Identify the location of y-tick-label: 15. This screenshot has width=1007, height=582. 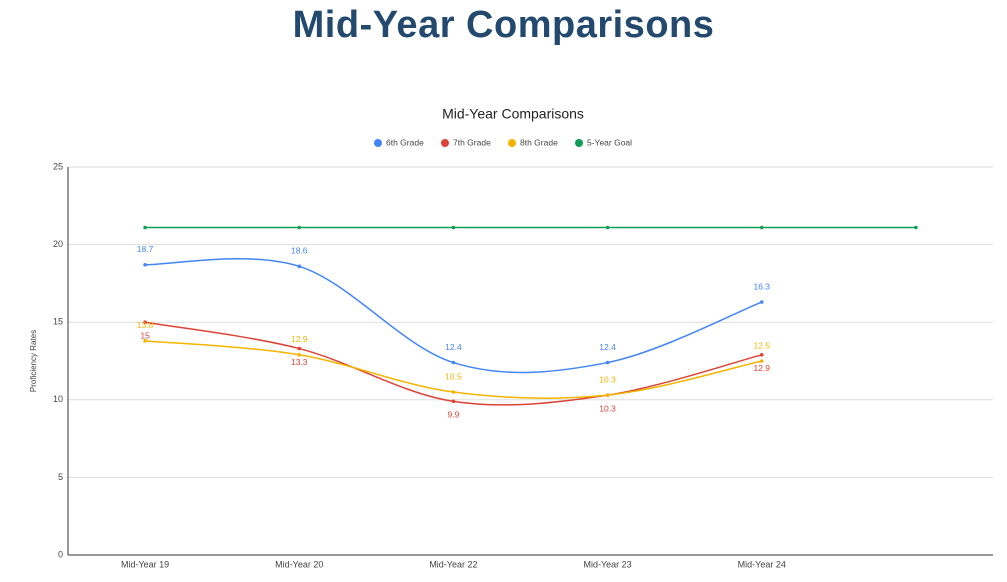
(58, 322).